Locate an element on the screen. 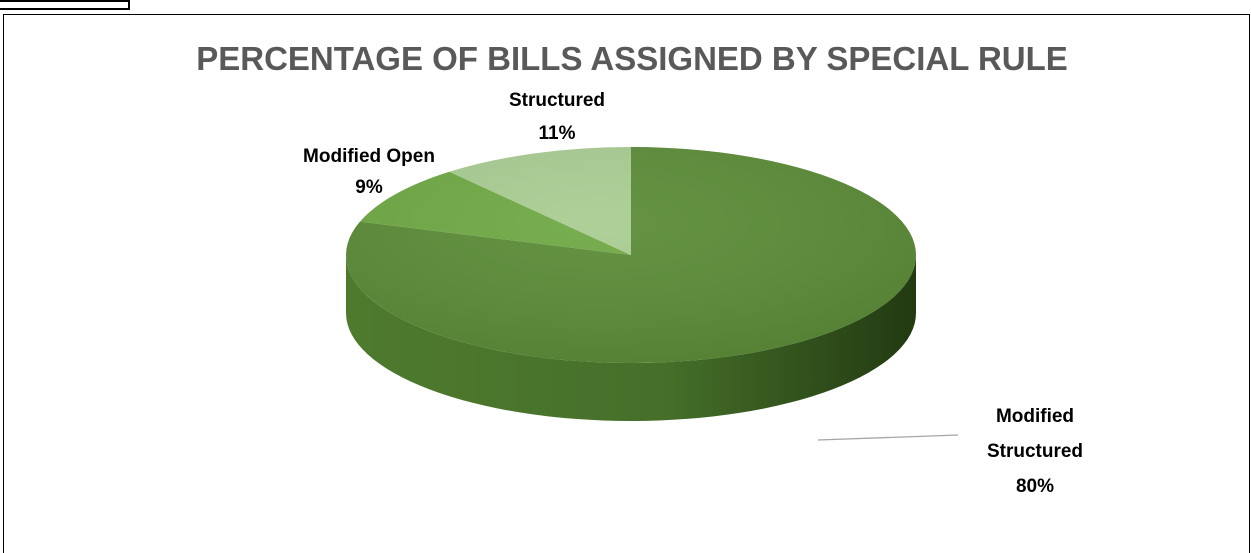  label-modified-open-value: 9% is located at coordinates (369, 187).